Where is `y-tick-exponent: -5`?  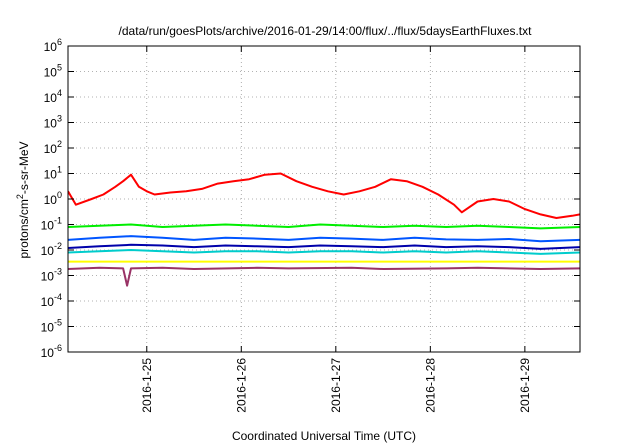 y-tick-exponent: -5 is located at coordinates (58, 323).